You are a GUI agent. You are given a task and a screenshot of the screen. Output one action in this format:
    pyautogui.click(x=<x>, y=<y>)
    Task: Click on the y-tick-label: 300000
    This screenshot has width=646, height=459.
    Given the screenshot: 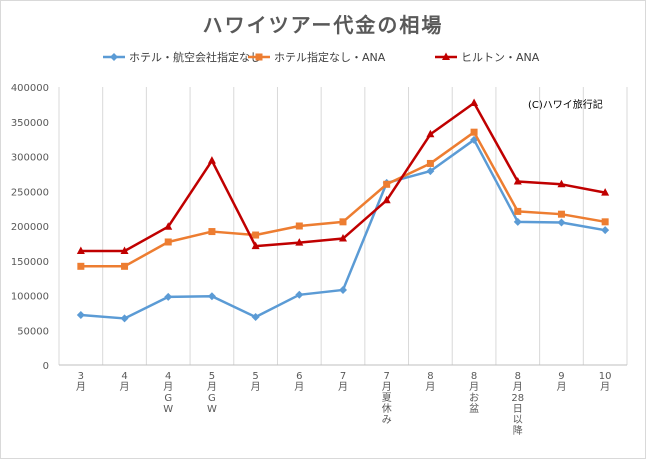 What is the action you would take?
    pyautogui.click(x=30, y=158)
    